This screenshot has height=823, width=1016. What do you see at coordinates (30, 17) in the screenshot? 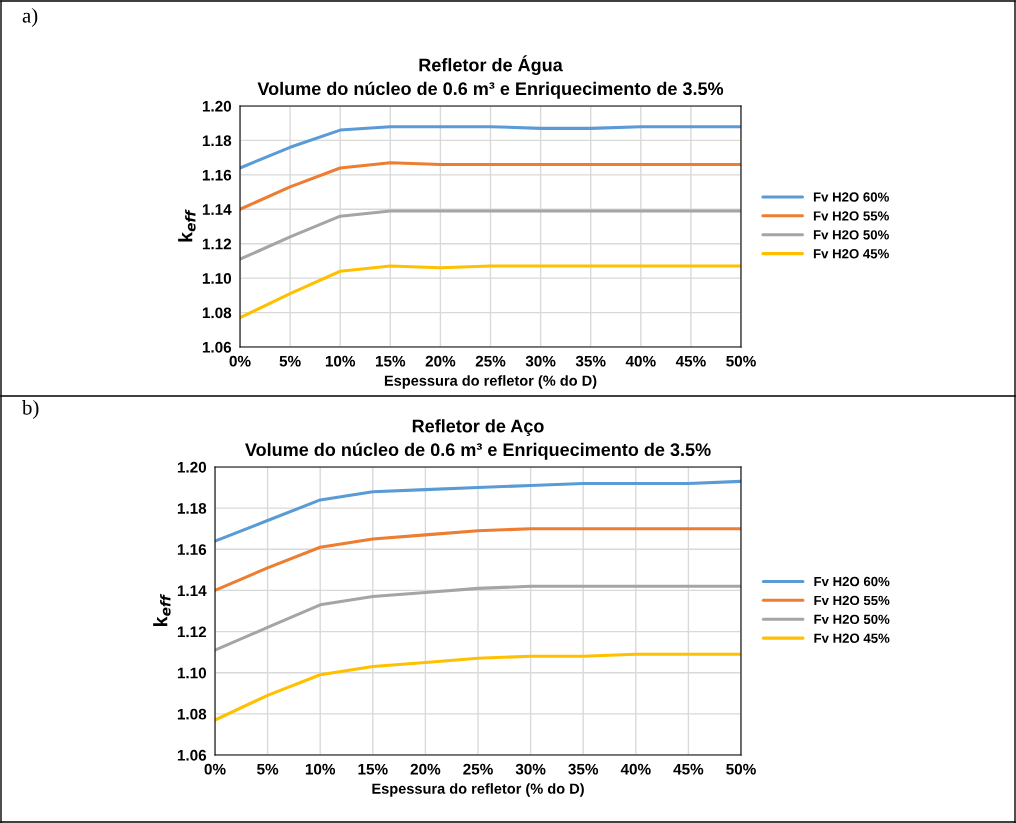
I see `text: a)` at bounding box center [30, 17].